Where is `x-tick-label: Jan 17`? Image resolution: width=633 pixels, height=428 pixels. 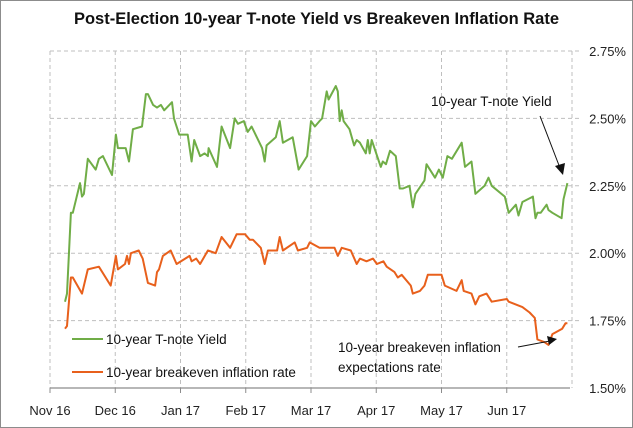 x-tick-label: Jan 17 is located at coordinates (180, 410).